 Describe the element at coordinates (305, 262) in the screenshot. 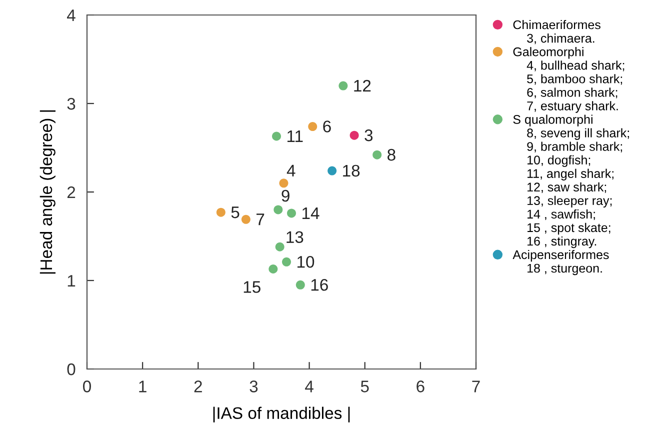

I see `annotation: 10` at that location.